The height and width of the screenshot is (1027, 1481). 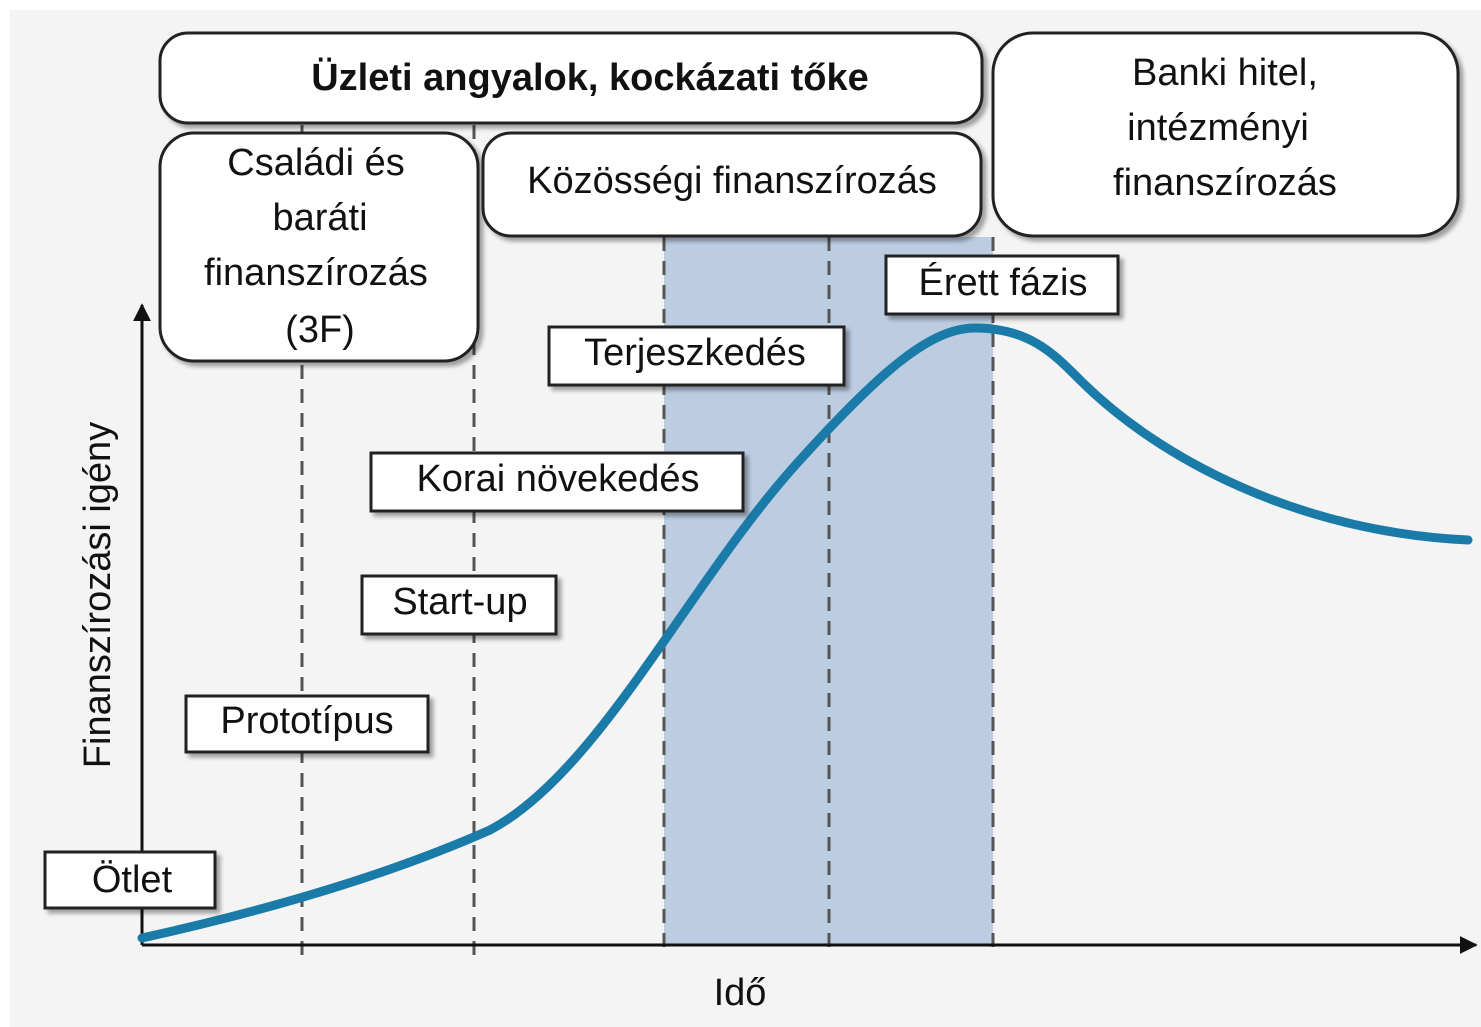 What do you see at coordinates (319, 218) in the screenshot?
I see `funding-label: baráti` at bounding box center [319, 218].